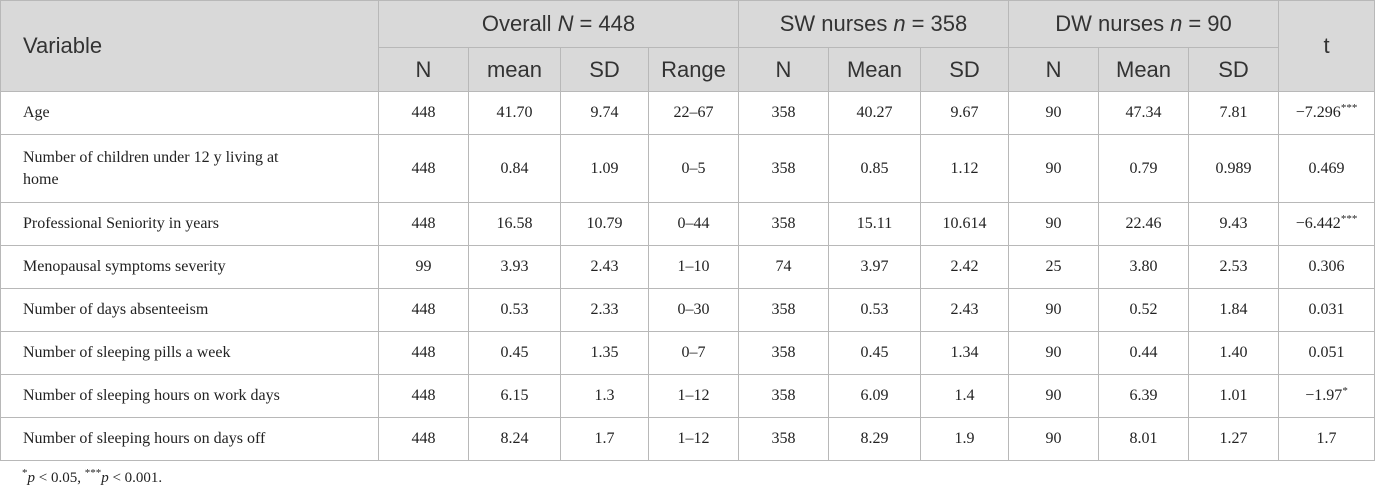  What do you see at coordinates (1054, 267) in the screenshot?
I see `value-cell: 25` at bounding box center [1054, 267].